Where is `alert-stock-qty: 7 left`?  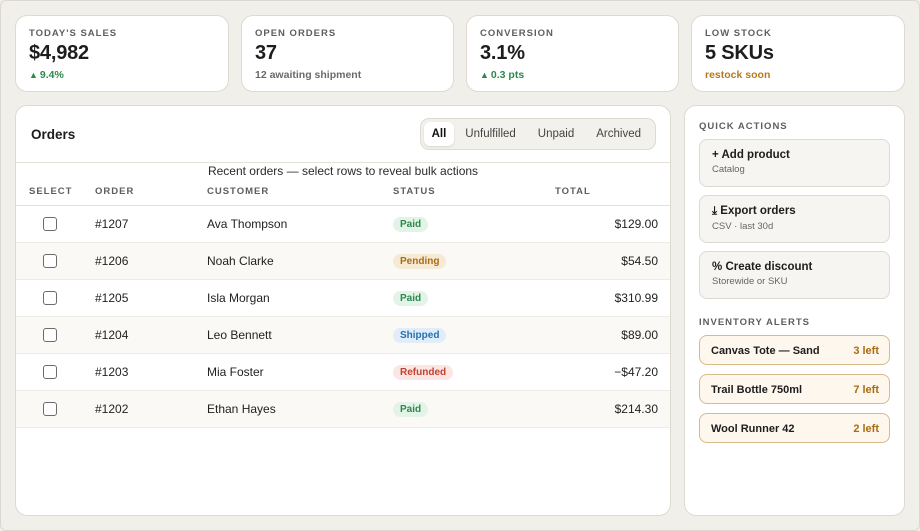 alert-stock-qty: 7 left is located at coordinates (866, 390).